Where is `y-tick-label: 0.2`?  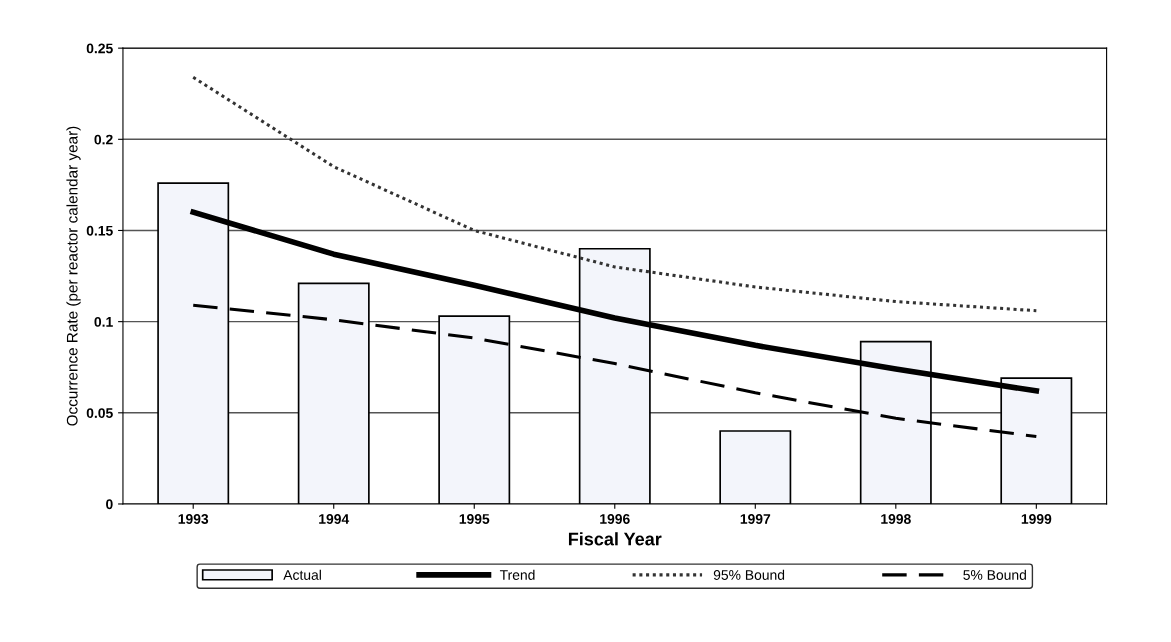 y-tick-label: 0.2 is located at coordinates (103, 139).